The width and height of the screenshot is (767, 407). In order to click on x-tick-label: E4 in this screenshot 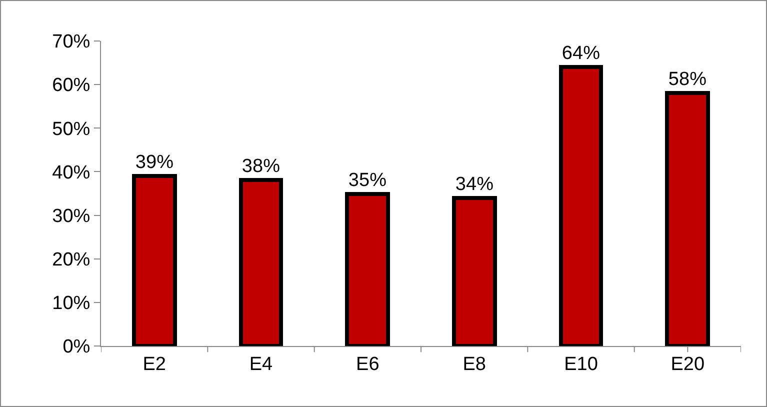, I will do `click(261, 364)`.